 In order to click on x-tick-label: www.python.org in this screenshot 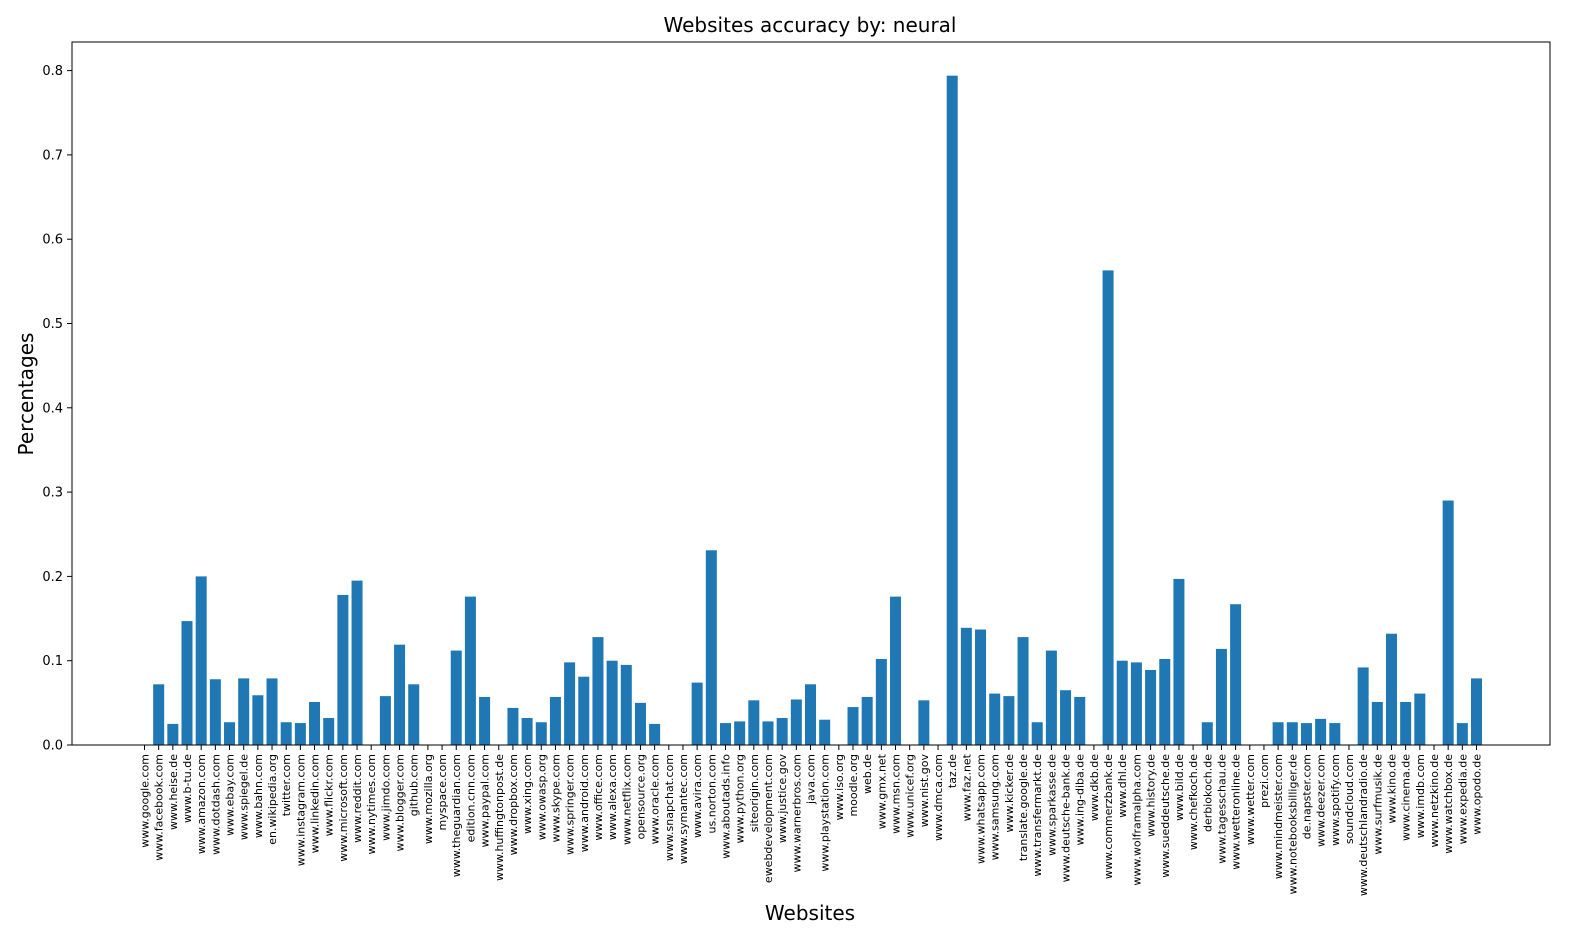, I will do `click(740, 799)`.